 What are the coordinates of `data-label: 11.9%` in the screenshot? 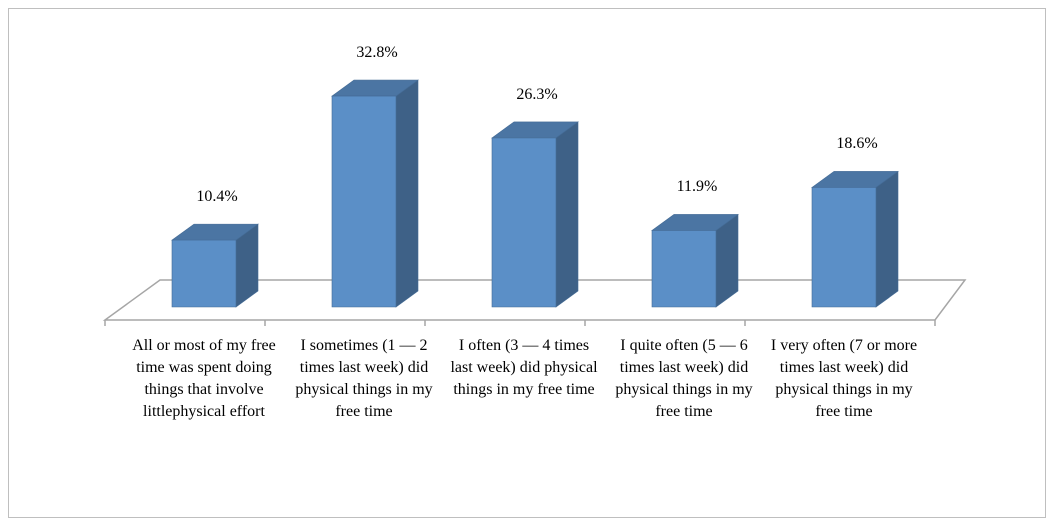 It's located at (697, 187).